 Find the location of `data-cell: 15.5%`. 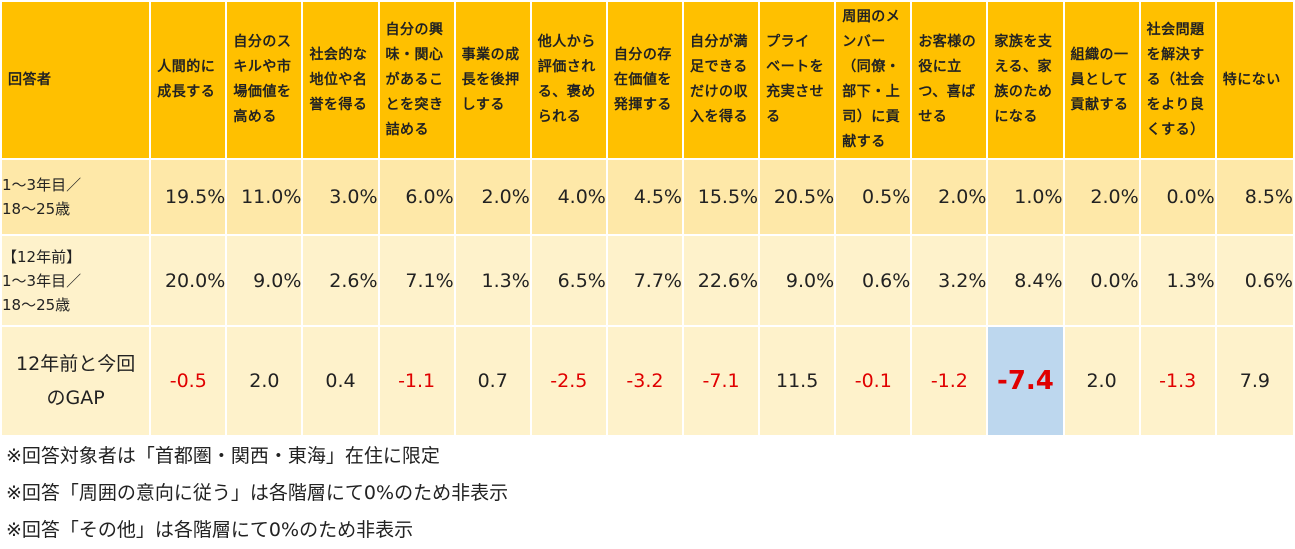

data-cell: 15.5% is located at coordinates (721, 197).